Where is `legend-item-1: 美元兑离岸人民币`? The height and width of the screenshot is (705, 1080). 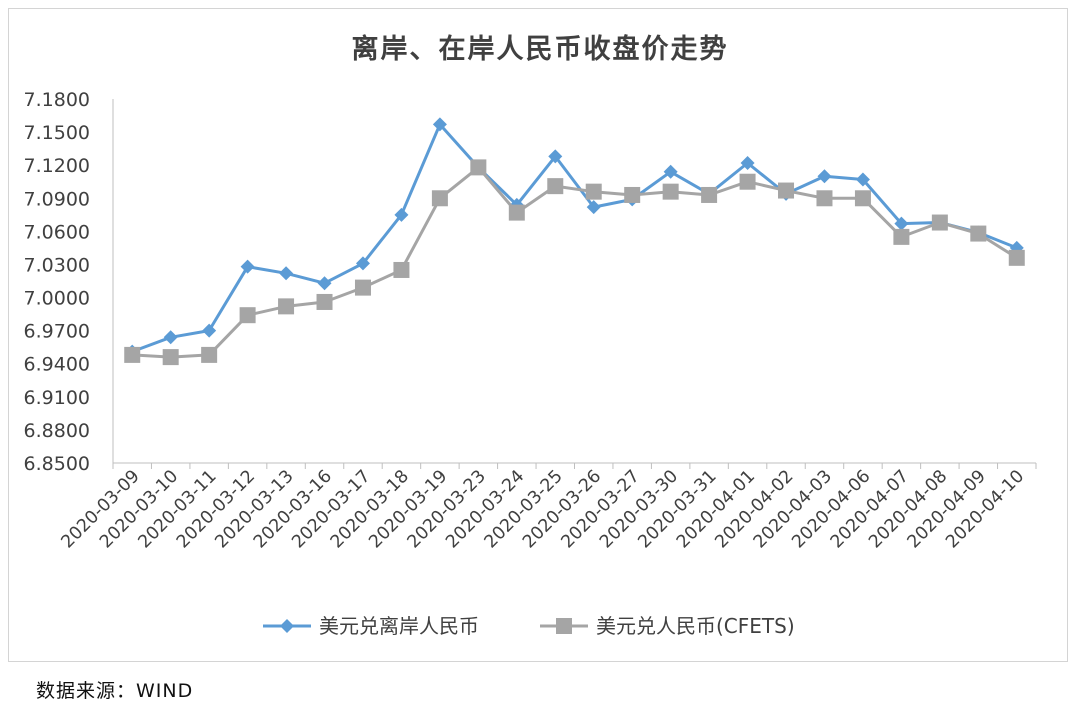
legend-item-1: 美元兑离岸人民币 is located at coordinates (371, 626).